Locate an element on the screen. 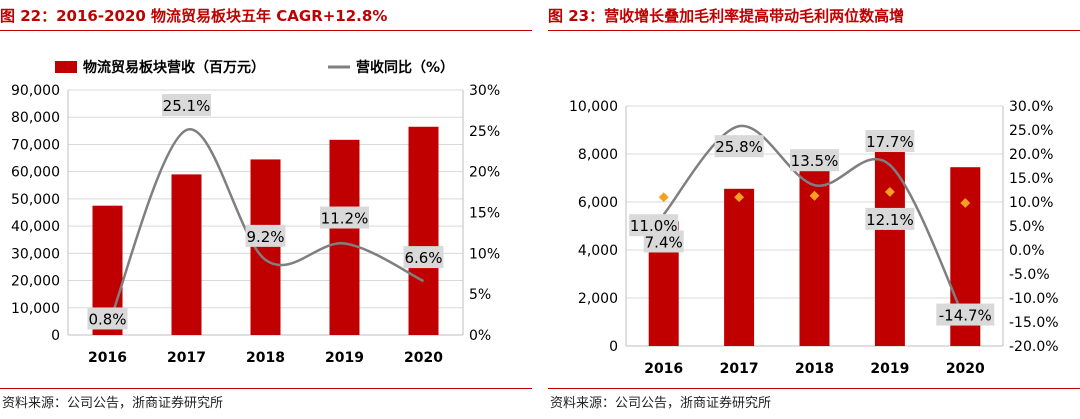 The width and height of the screenshot is (1080, 419). data-label: 11.2% is located at coordinates (345, 219).